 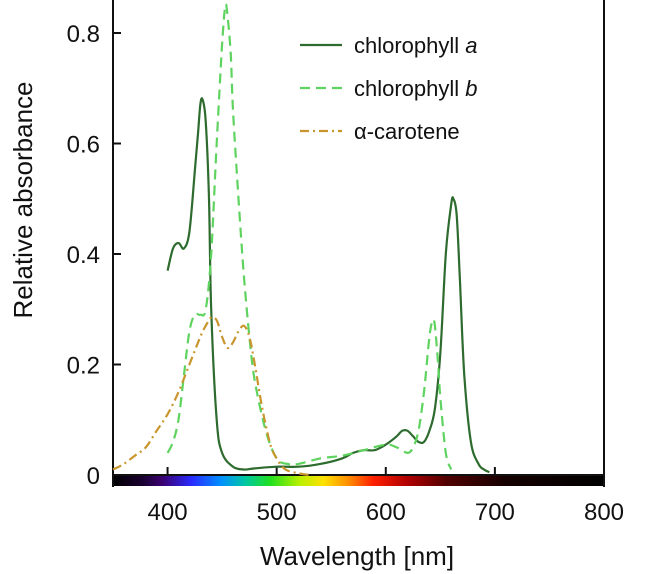 What do you see at coordinates (357, 556) in the screenshot?
I see `x-axis-title: Wavelength [nm]` at bounding box center [357, 556].